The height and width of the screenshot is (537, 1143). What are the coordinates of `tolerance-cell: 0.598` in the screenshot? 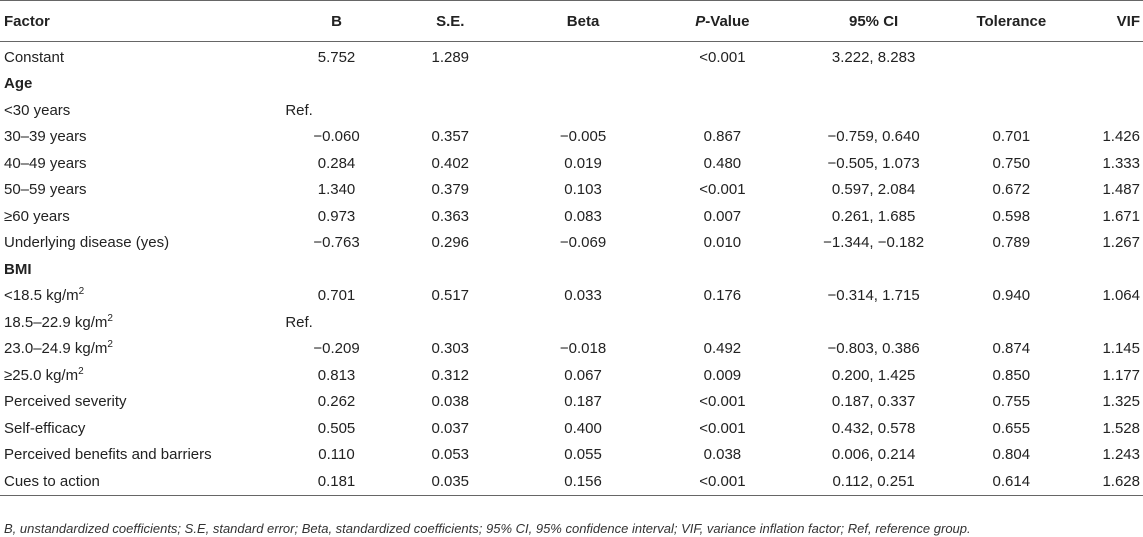 It's located at (1011, 216).